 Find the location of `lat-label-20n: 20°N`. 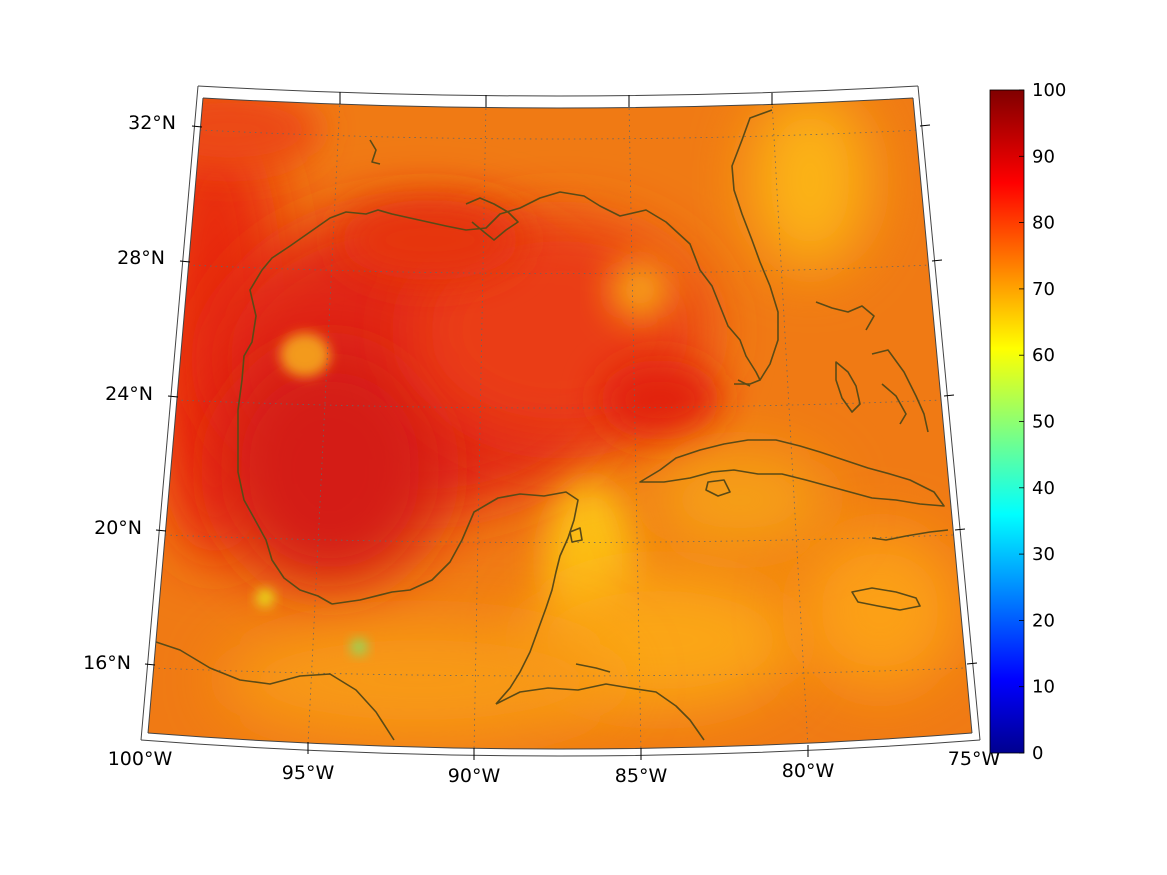

lat-label-20n: 20°N is located at coordinates (118, 528).